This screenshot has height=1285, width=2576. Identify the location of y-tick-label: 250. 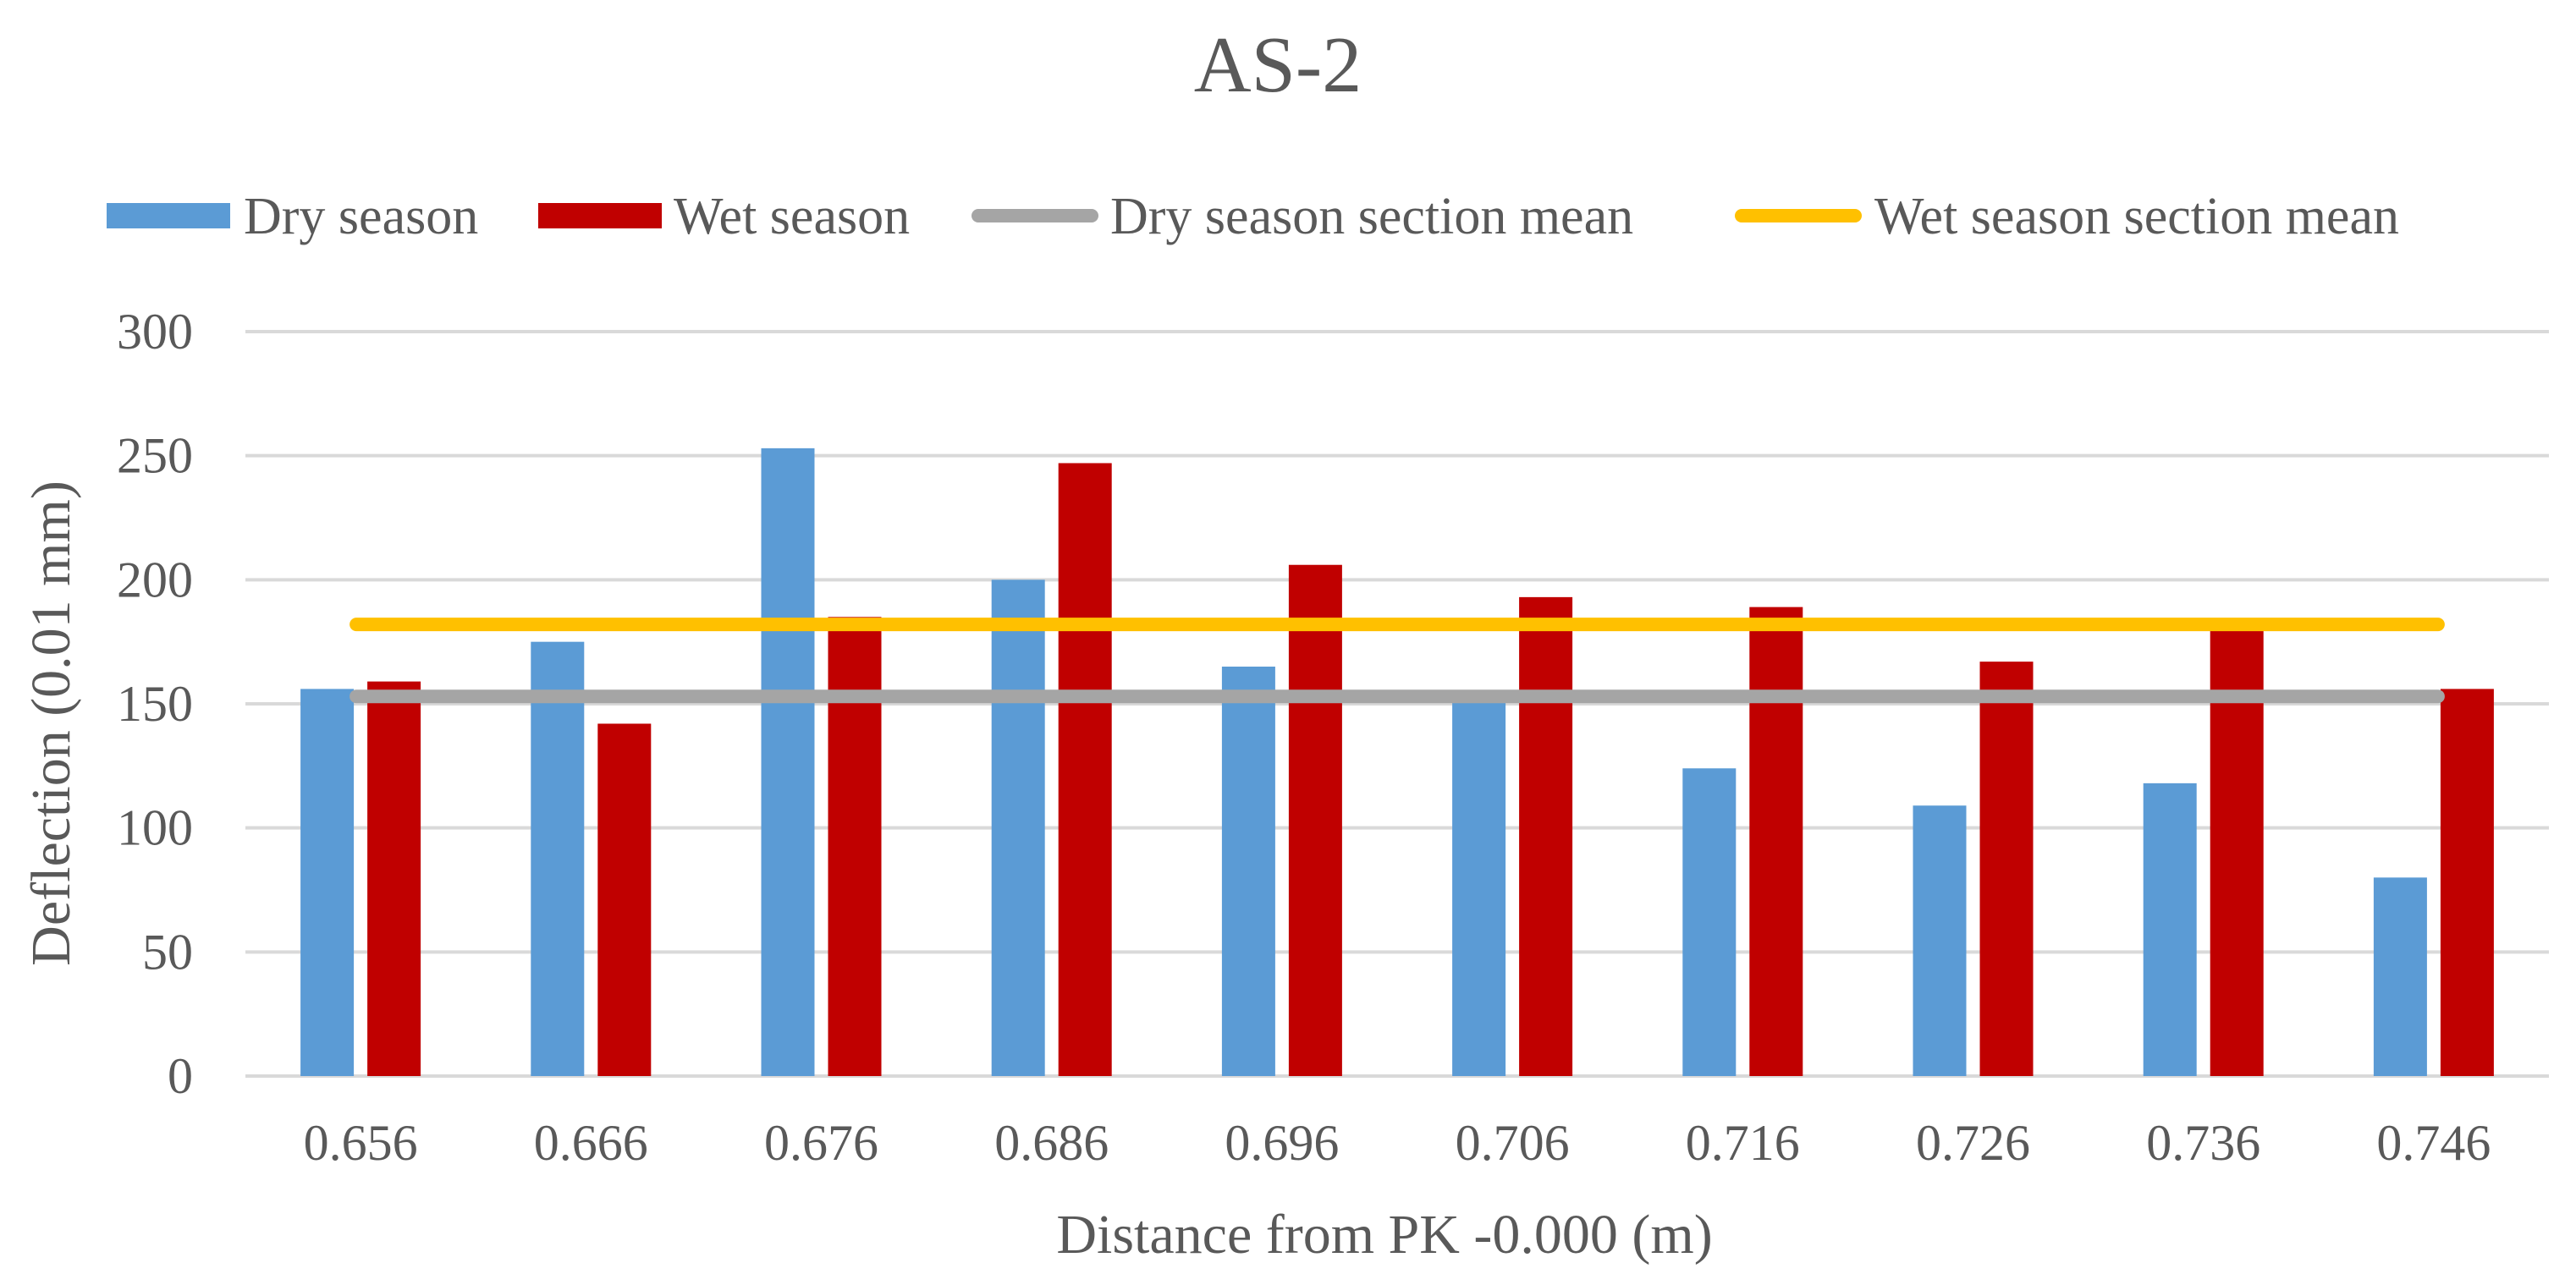
(155, 456).